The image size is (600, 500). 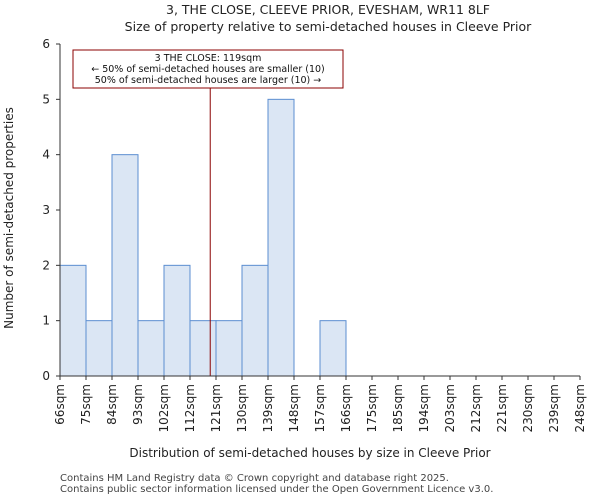 What do you see at coordinates (502, 408) in the screenshot?
I see `x-tick-label: 221sqm` at bounding box center [502, 408].